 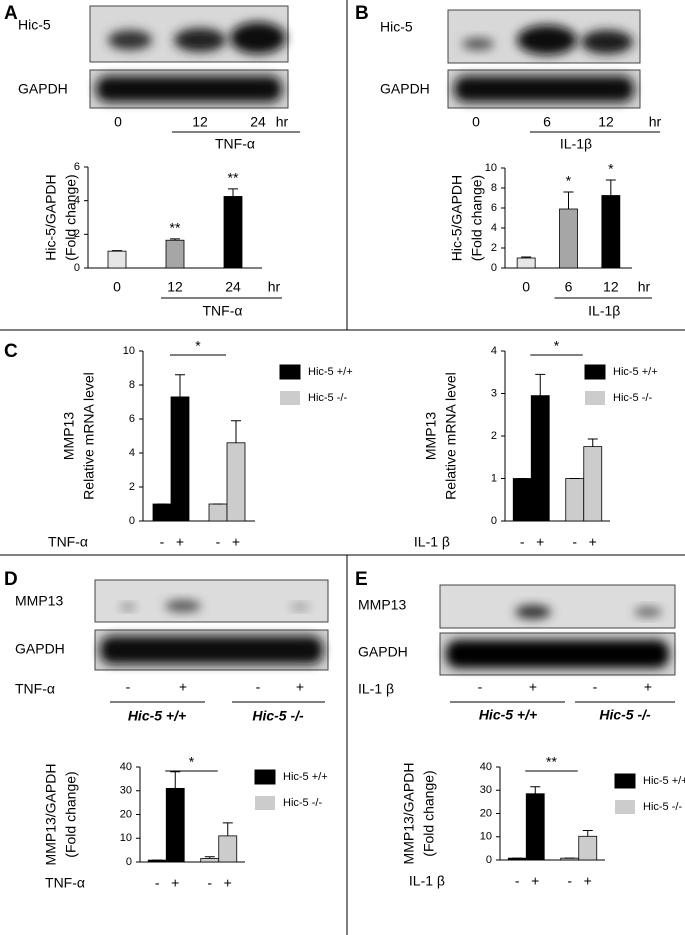 I want to click on genotype-label: Hic-5 -/-, so click(x=625, y=715).